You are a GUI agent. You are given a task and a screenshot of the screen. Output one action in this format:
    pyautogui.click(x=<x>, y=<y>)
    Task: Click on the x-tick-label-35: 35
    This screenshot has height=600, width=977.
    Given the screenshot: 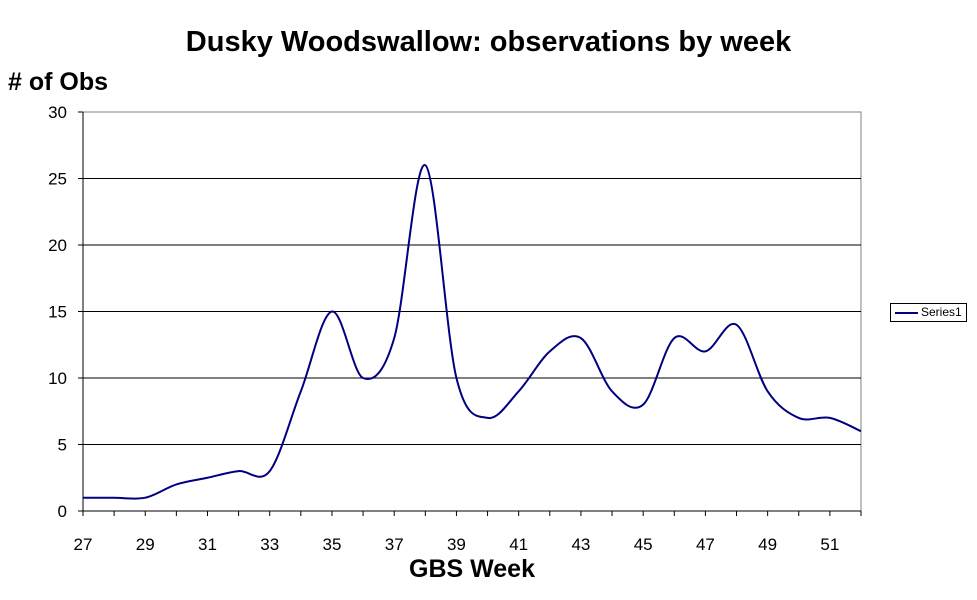 What is the action you would take?
    pyautogui.click(x=331, y=544)
    